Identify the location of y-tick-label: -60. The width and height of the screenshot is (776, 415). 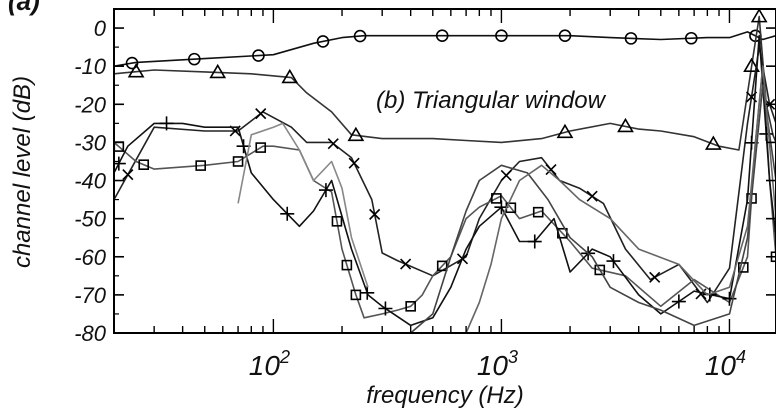
(90, 257).